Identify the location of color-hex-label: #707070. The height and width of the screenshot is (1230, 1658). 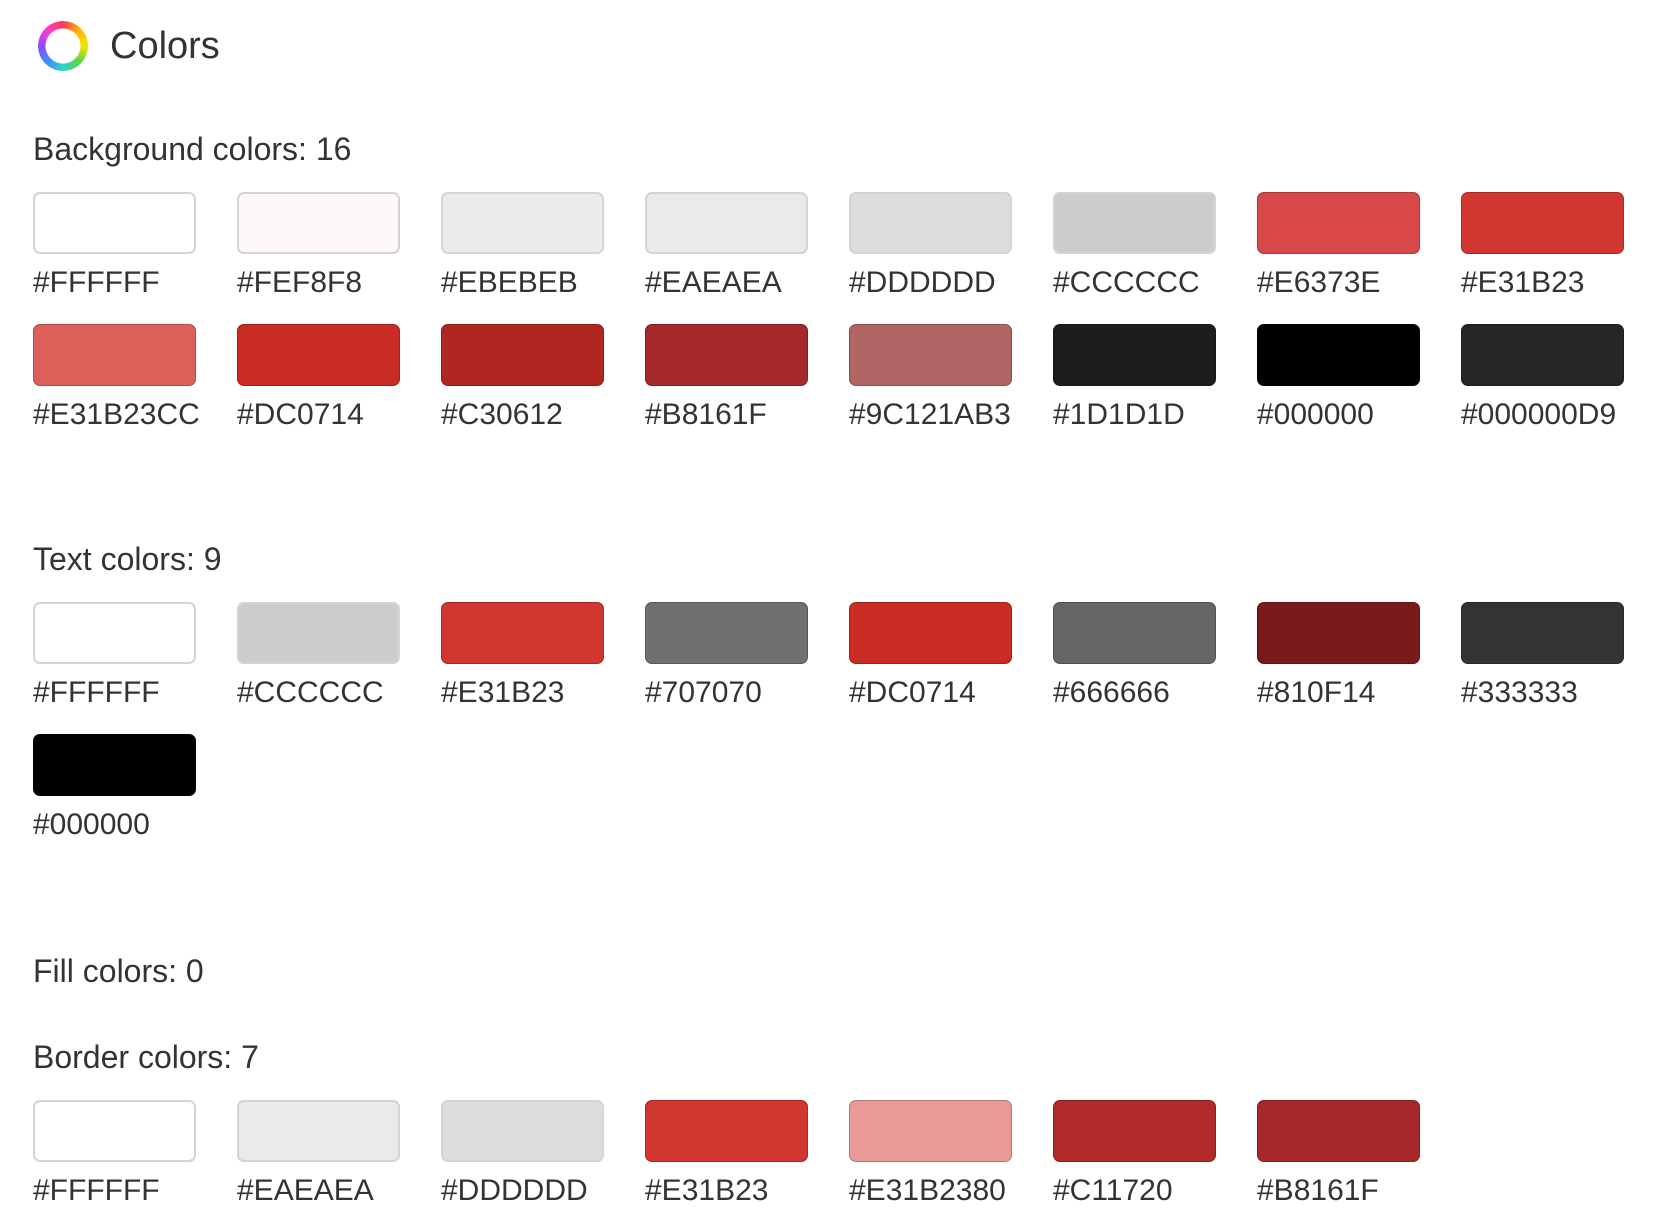
(703, 692).